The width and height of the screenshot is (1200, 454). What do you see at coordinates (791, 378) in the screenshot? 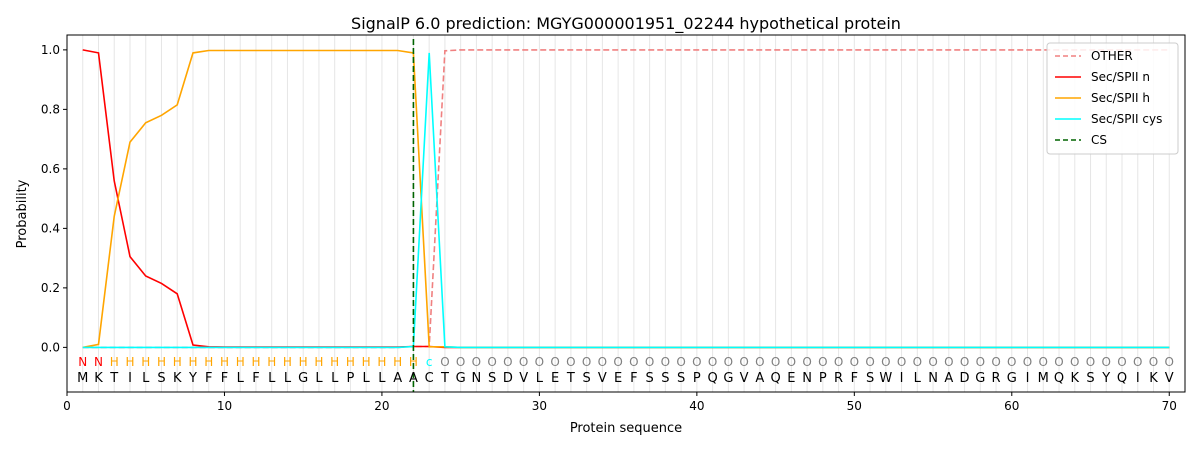
I see `residue-label: E` at bounding box center [791, 378].